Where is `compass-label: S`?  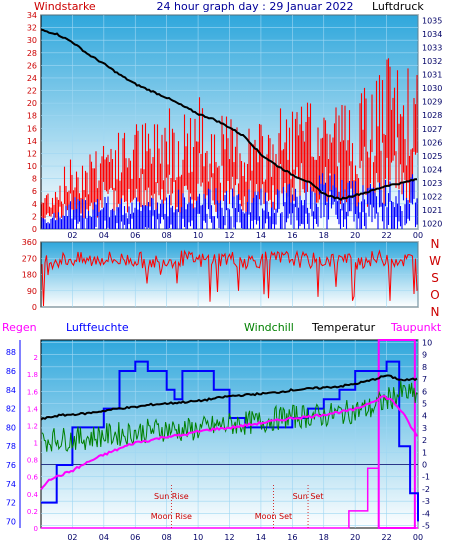 compass-label: S is located at coordinates (435, 278).